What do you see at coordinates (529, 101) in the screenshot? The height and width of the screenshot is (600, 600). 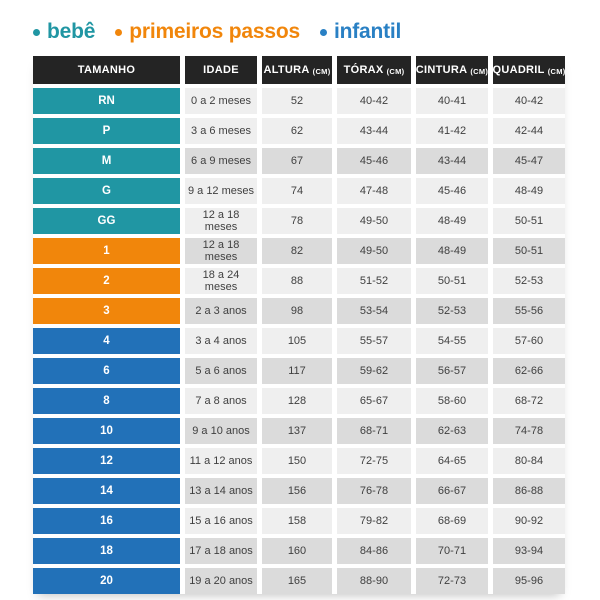 I see `hip-cell: 40-42` at bounding box center [529, 101].